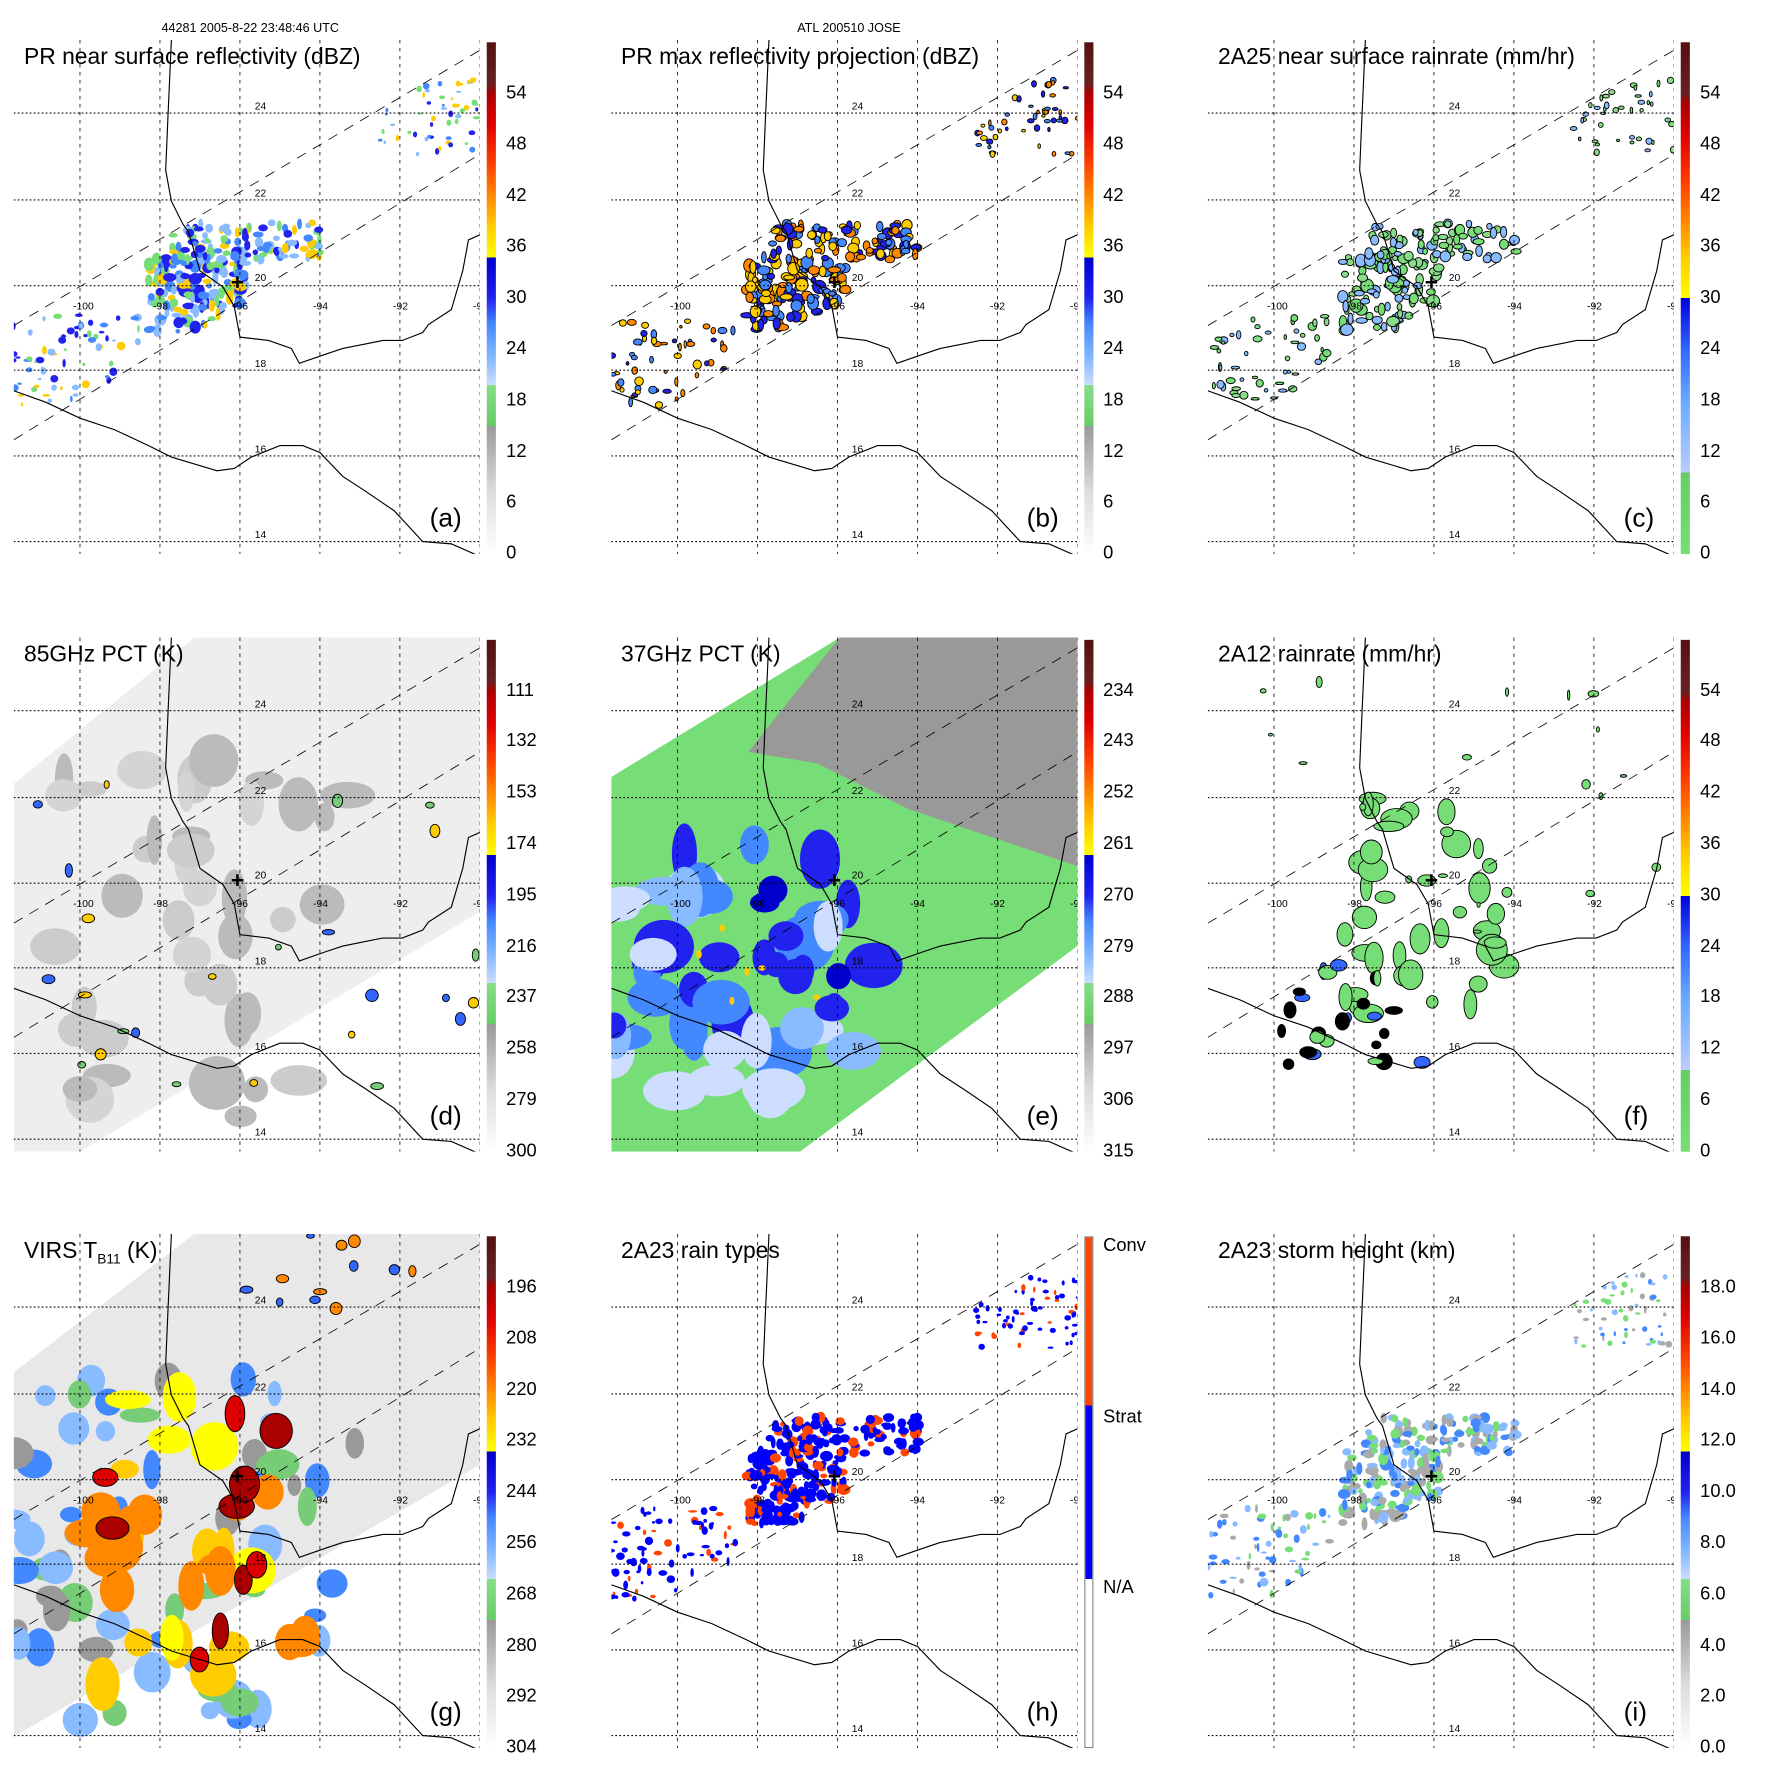 This screenshot has width=1771, height=1790. Describe the element at coordinates (516, 195) in the screenshot. I see `colorbar-tick-label: 42` at that location.